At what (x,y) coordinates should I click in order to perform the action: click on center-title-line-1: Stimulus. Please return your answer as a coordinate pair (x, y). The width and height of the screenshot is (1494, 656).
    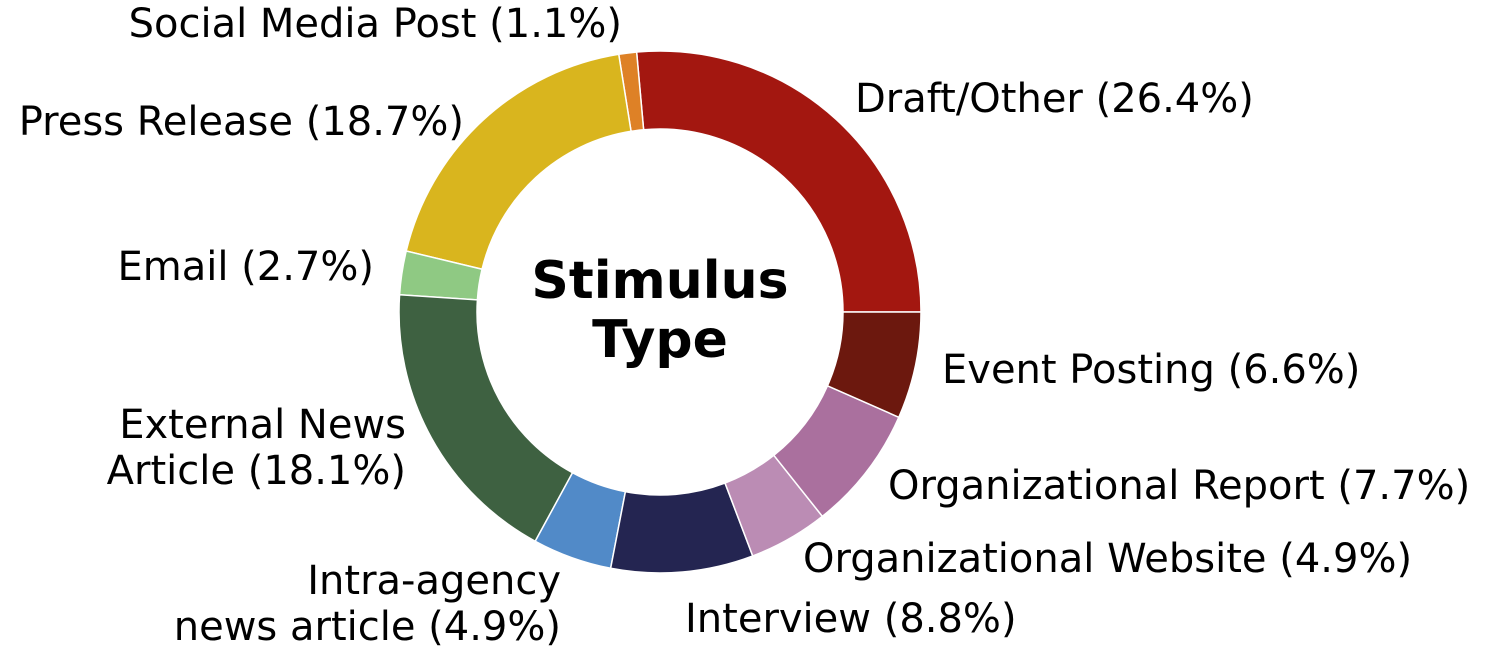
    Looking at the image, I should click on (659, 281).